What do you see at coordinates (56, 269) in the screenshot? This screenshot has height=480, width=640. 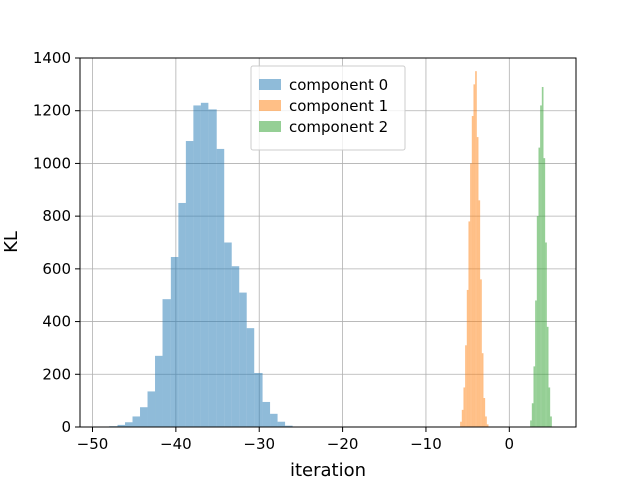 I see `y-tick-label: 600` at bounding box center [56, 269].